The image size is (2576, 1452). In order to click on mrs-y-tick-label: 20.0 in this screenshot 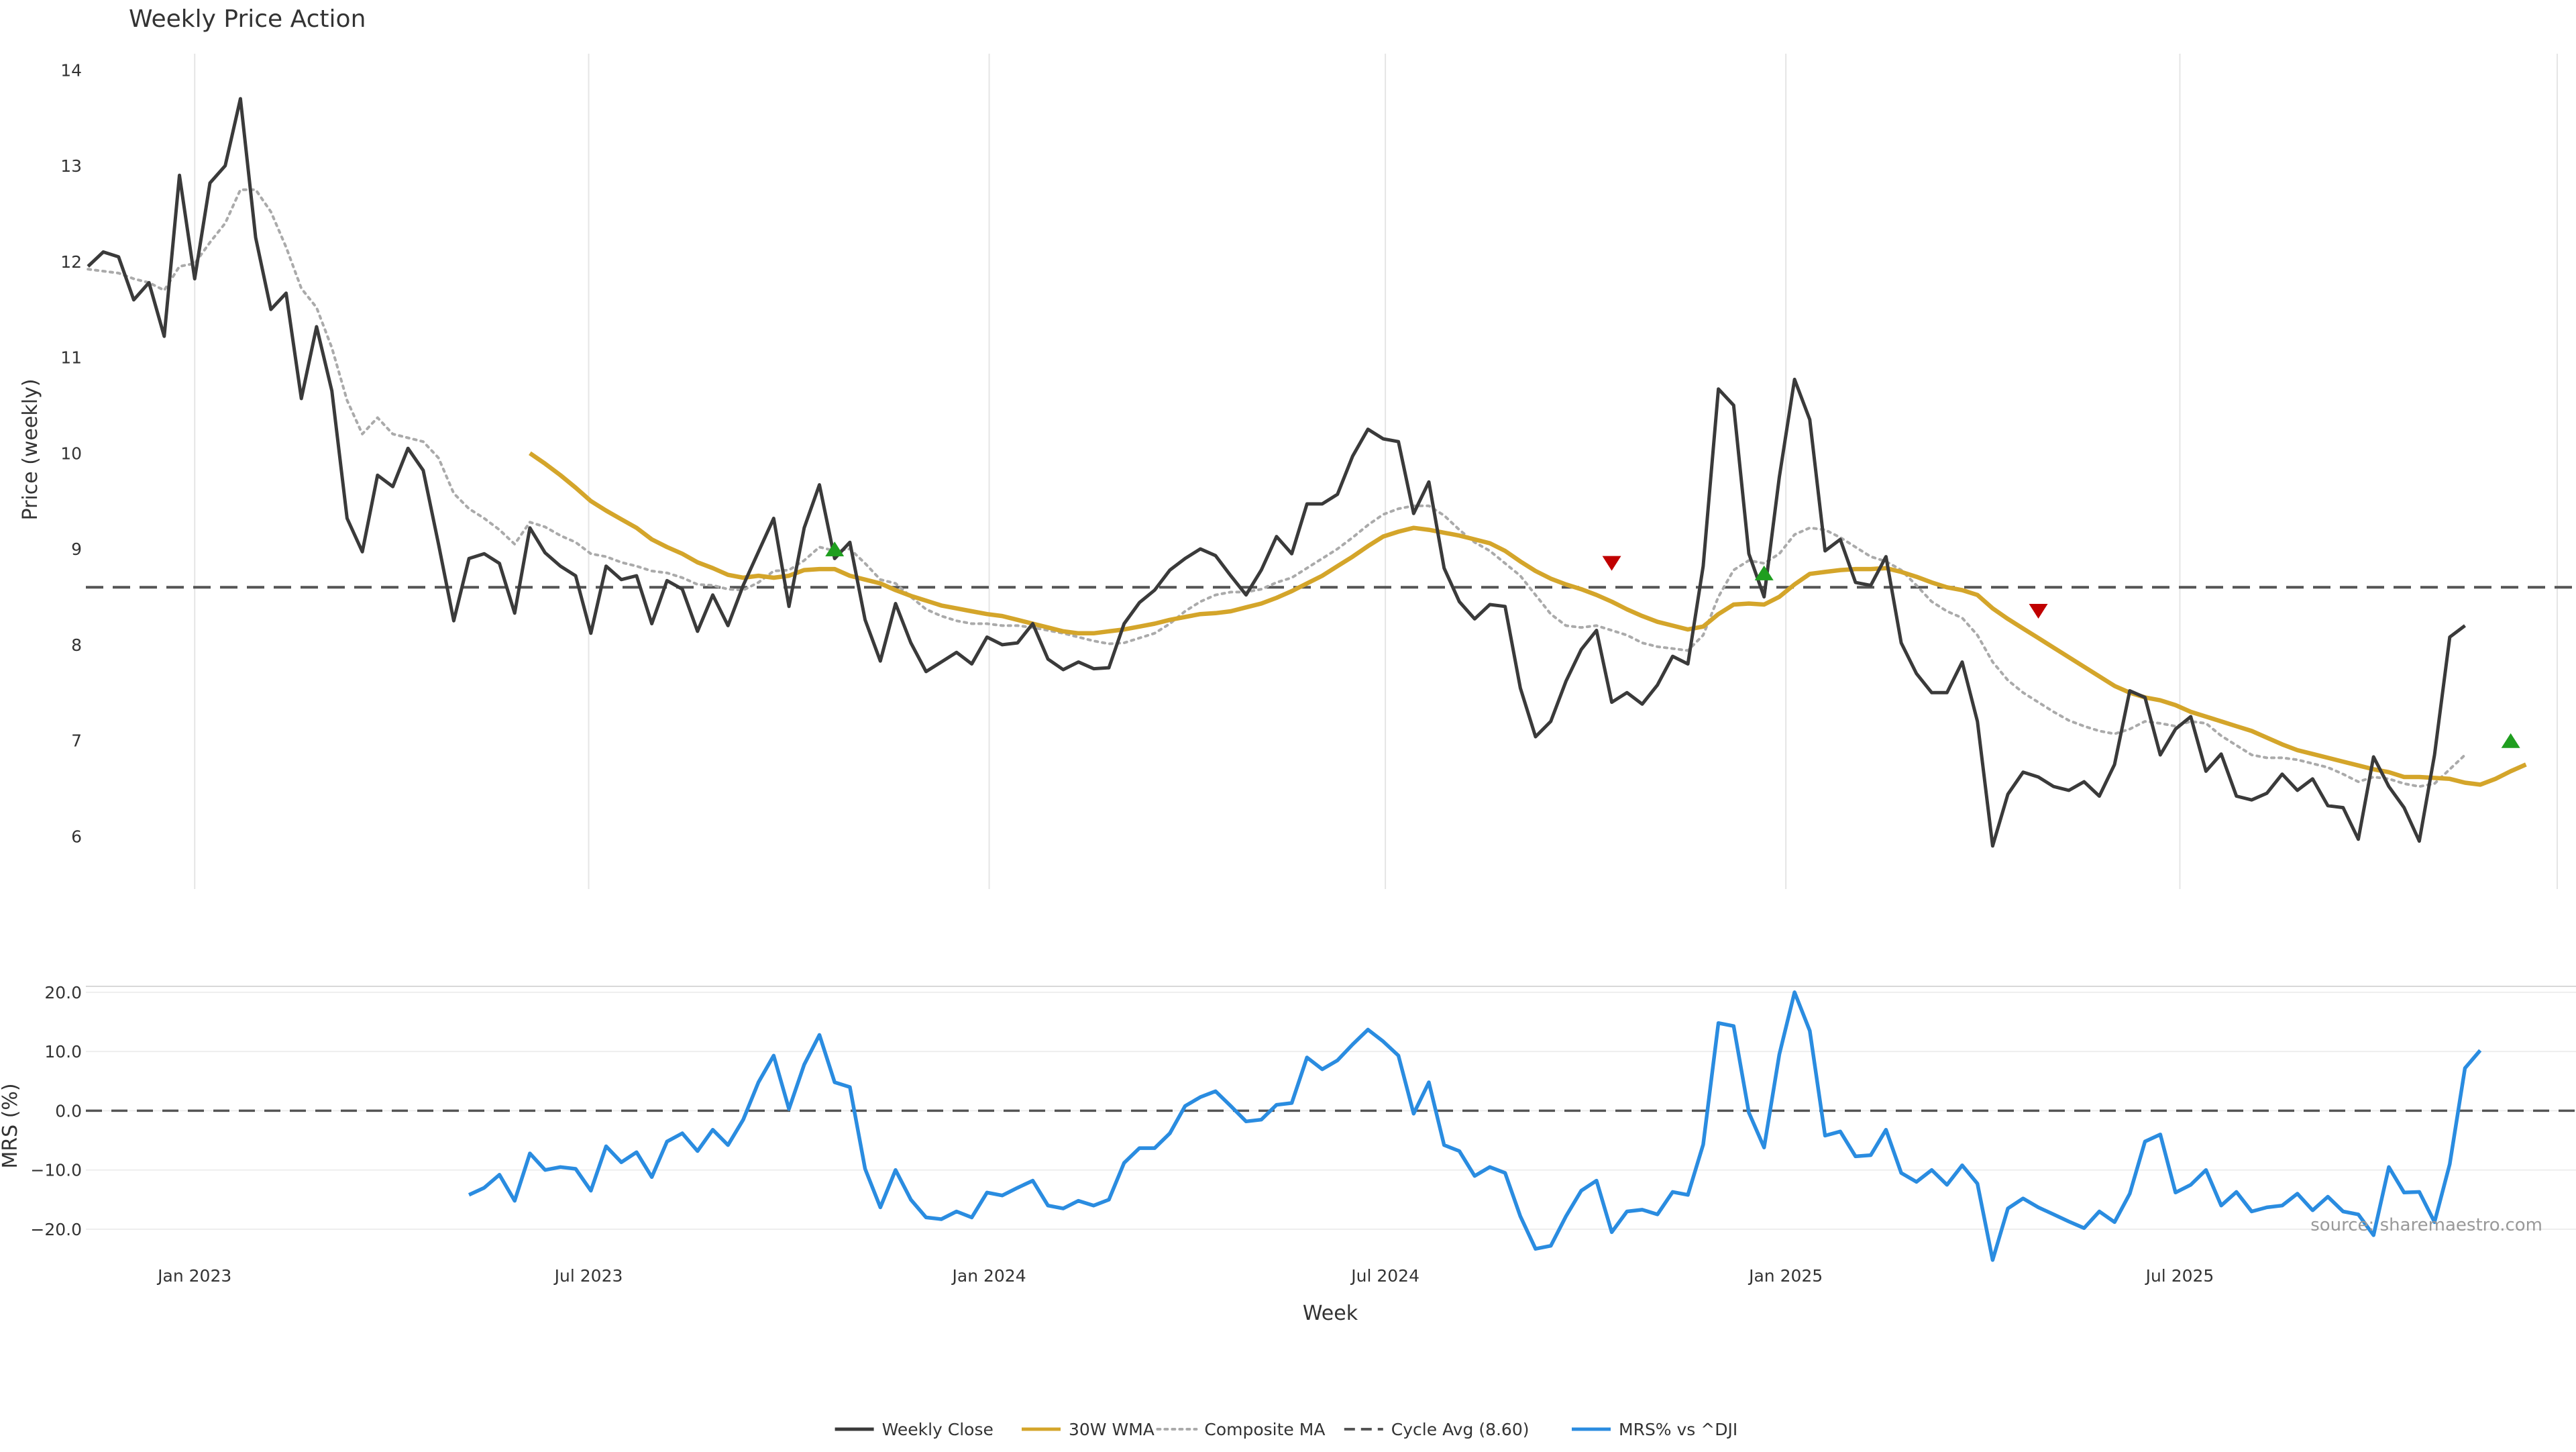, I will do `click(63, 992)`.